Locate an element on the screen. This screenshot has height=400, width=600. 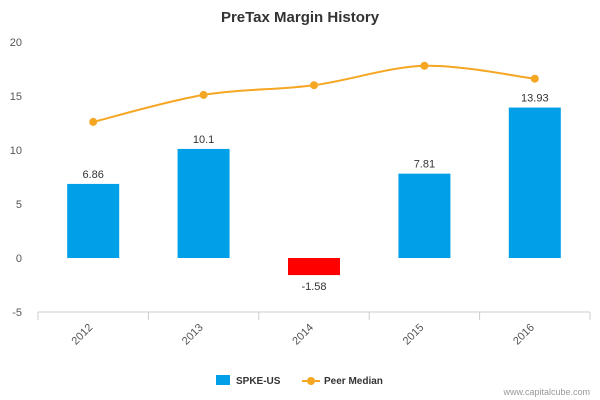
bar-data-label: 7.81 is located at coordinates (424, 165).